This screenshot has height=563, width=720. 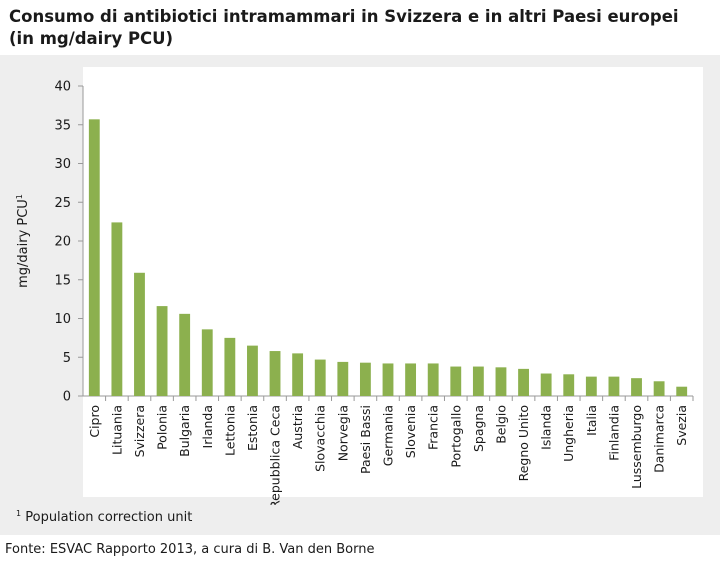 I want to click on x-tick-label-portogallo: Portogallo, so click(x=455, y=436).